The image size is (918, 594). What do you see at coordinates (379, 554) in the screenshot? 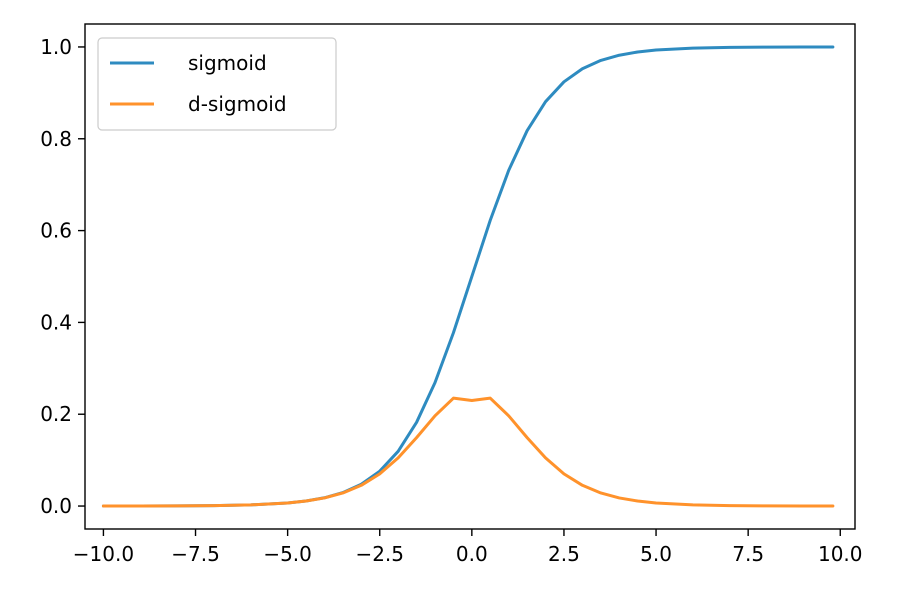
I see `x-tick-label: −2.5` at bounding box center [379, 554].